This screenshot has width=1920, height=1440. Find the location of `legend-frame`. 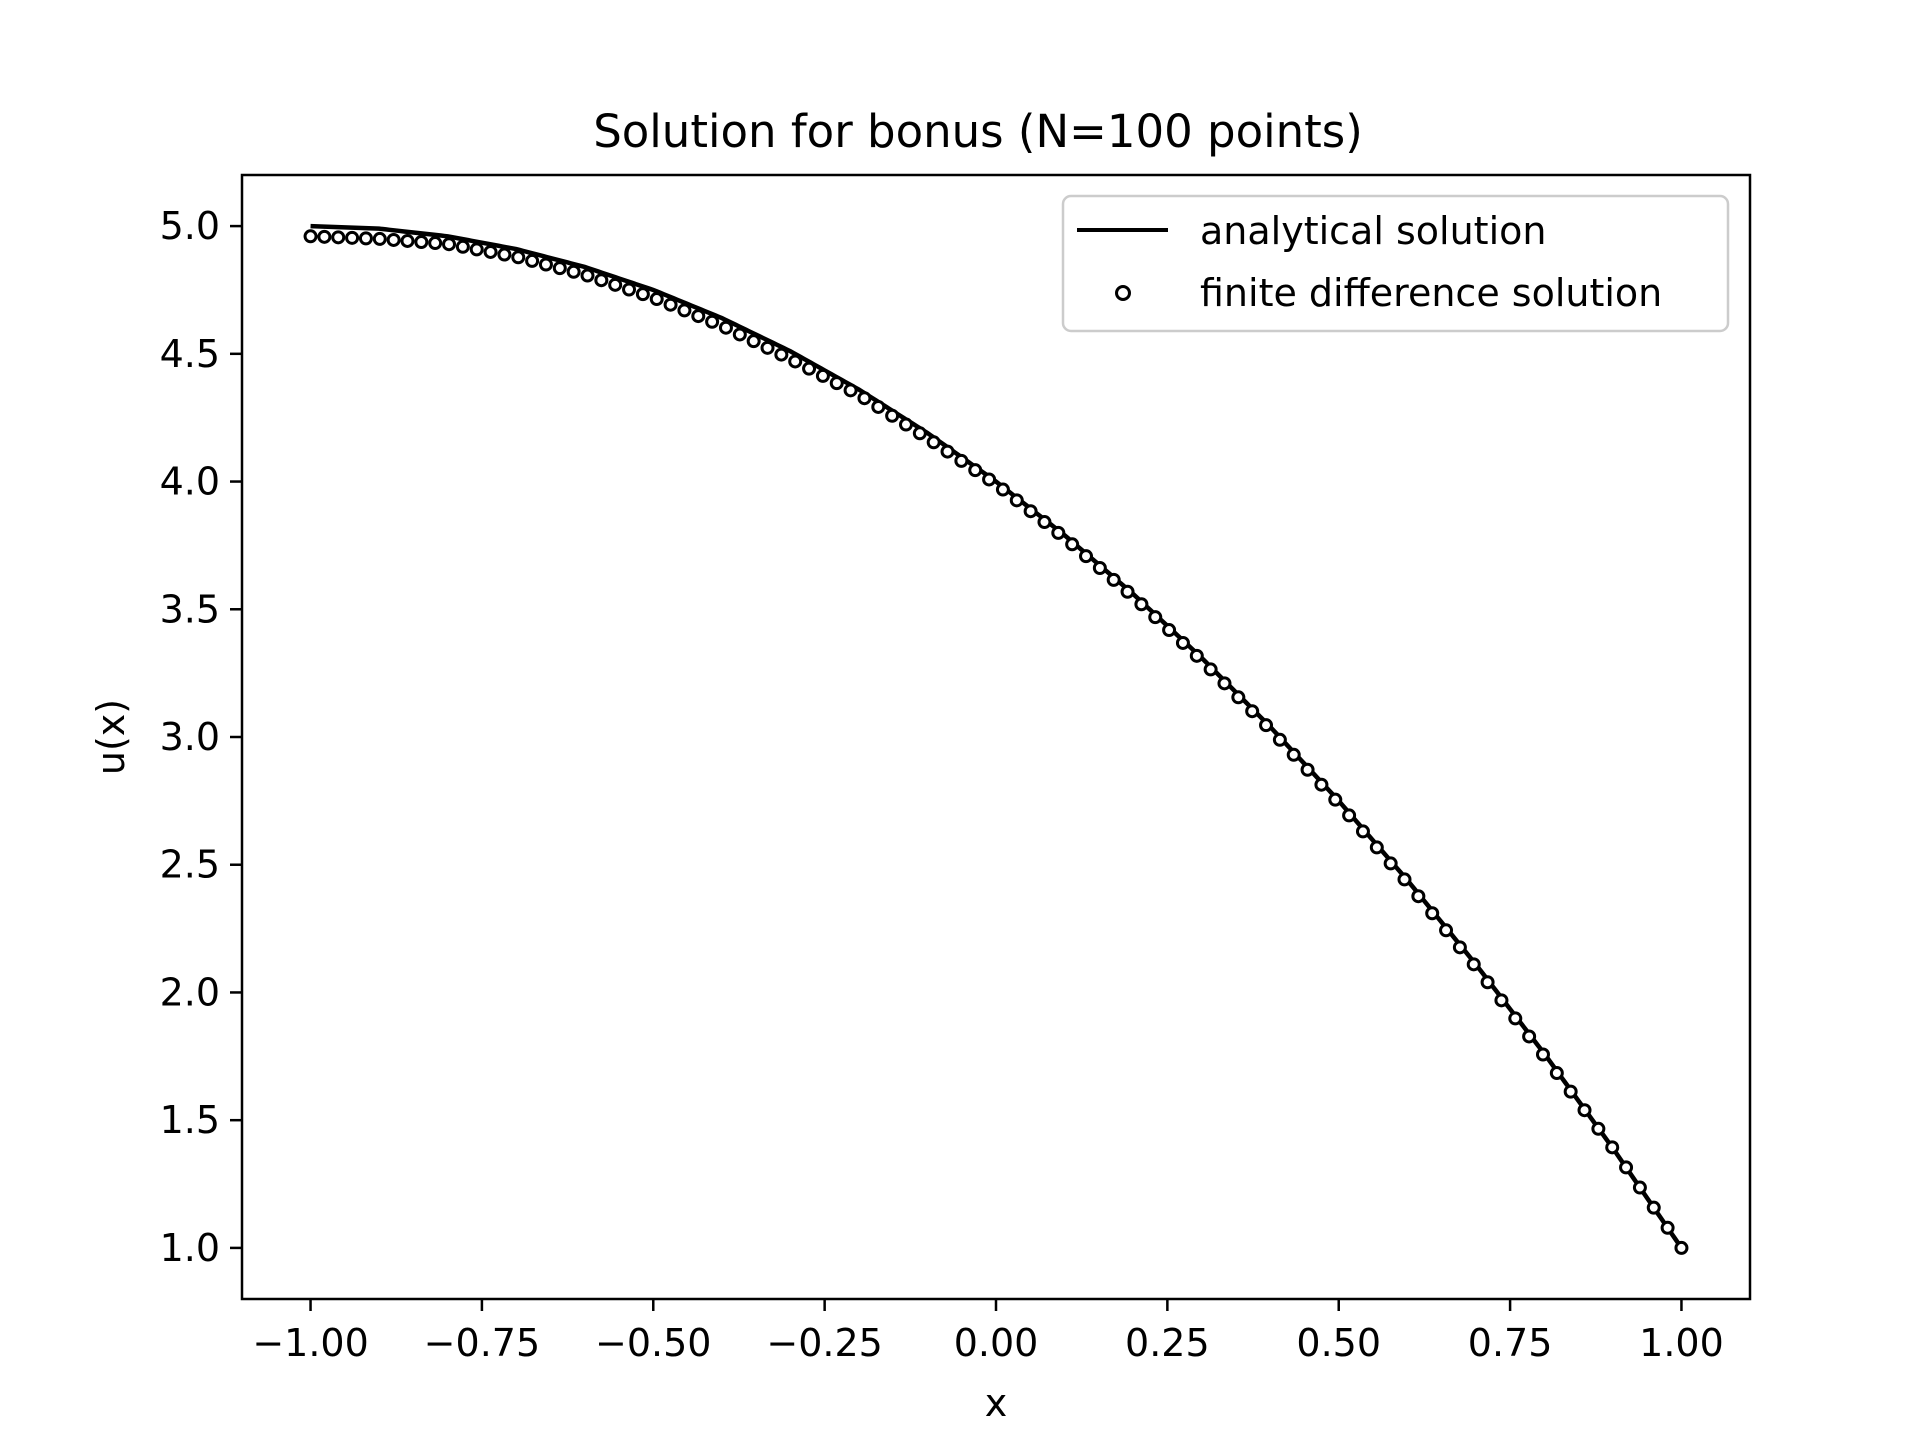

legend-frame is located at coordinates (1395, 263).